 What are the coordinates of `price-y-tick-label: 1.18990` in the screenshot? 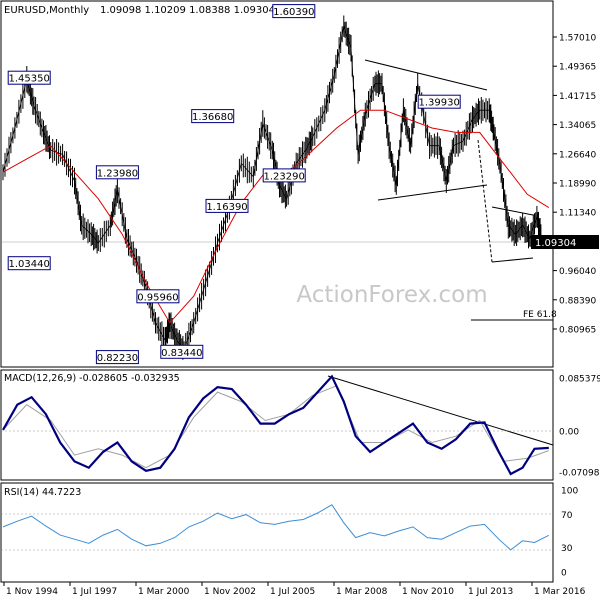 It's located at (577, 185).